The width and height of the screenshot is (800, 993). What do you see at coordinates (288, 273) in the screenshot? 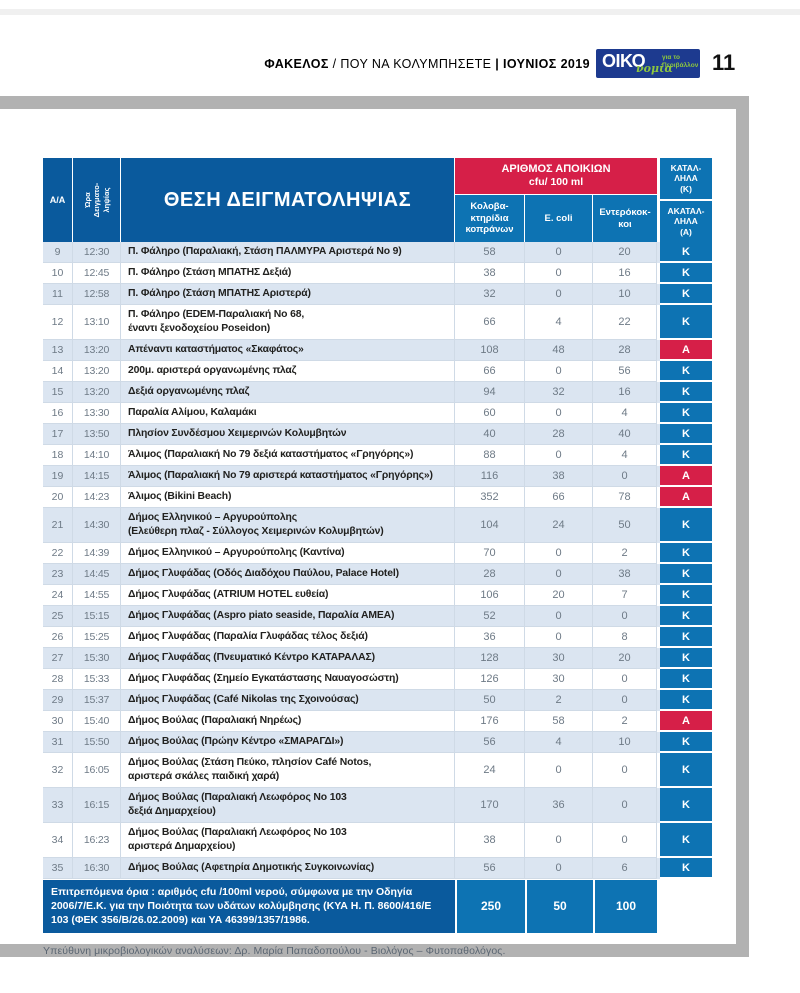
I see `cell-location: Π. Φάληρο (Στάση ΜΠΑΤΗΣ Δεξιά)` at bounding box center [288, 273].